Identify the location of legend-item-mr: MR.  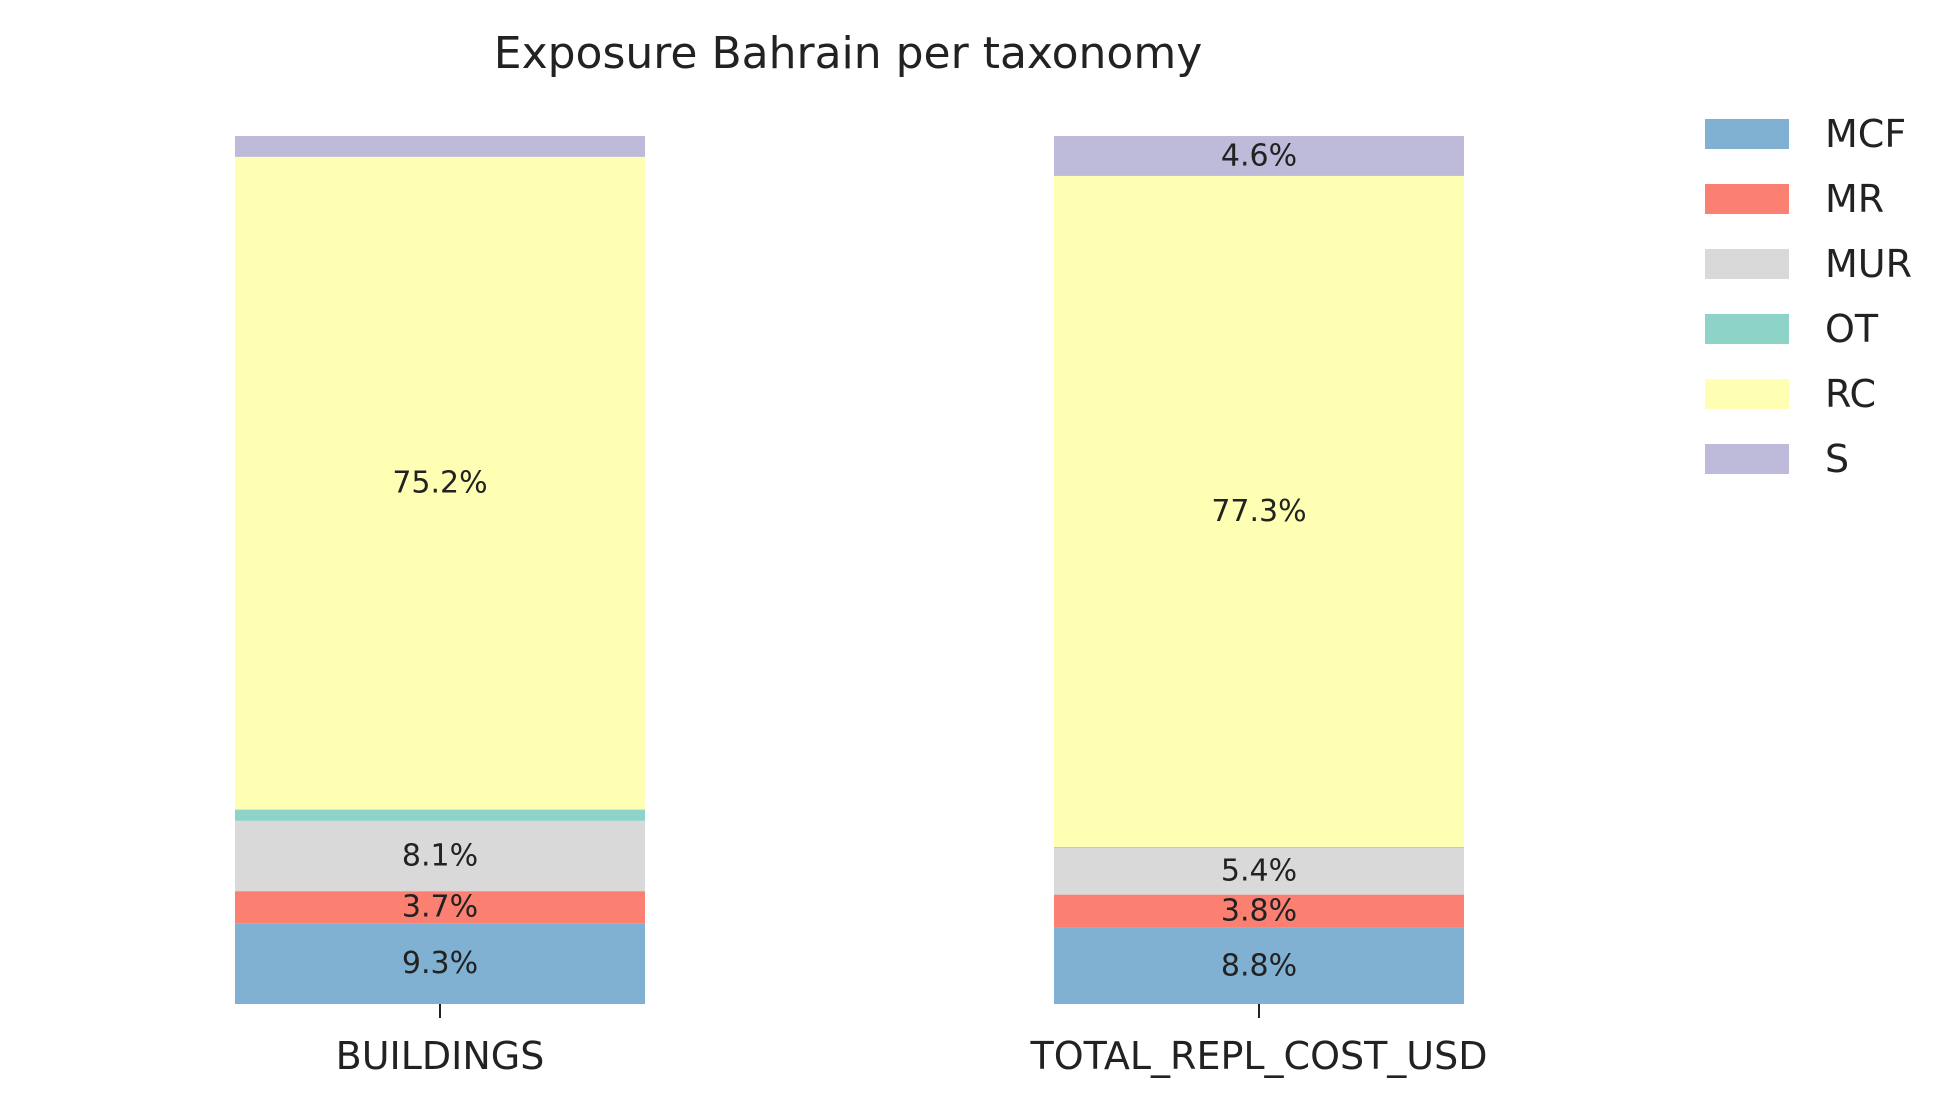
(1794, 199).